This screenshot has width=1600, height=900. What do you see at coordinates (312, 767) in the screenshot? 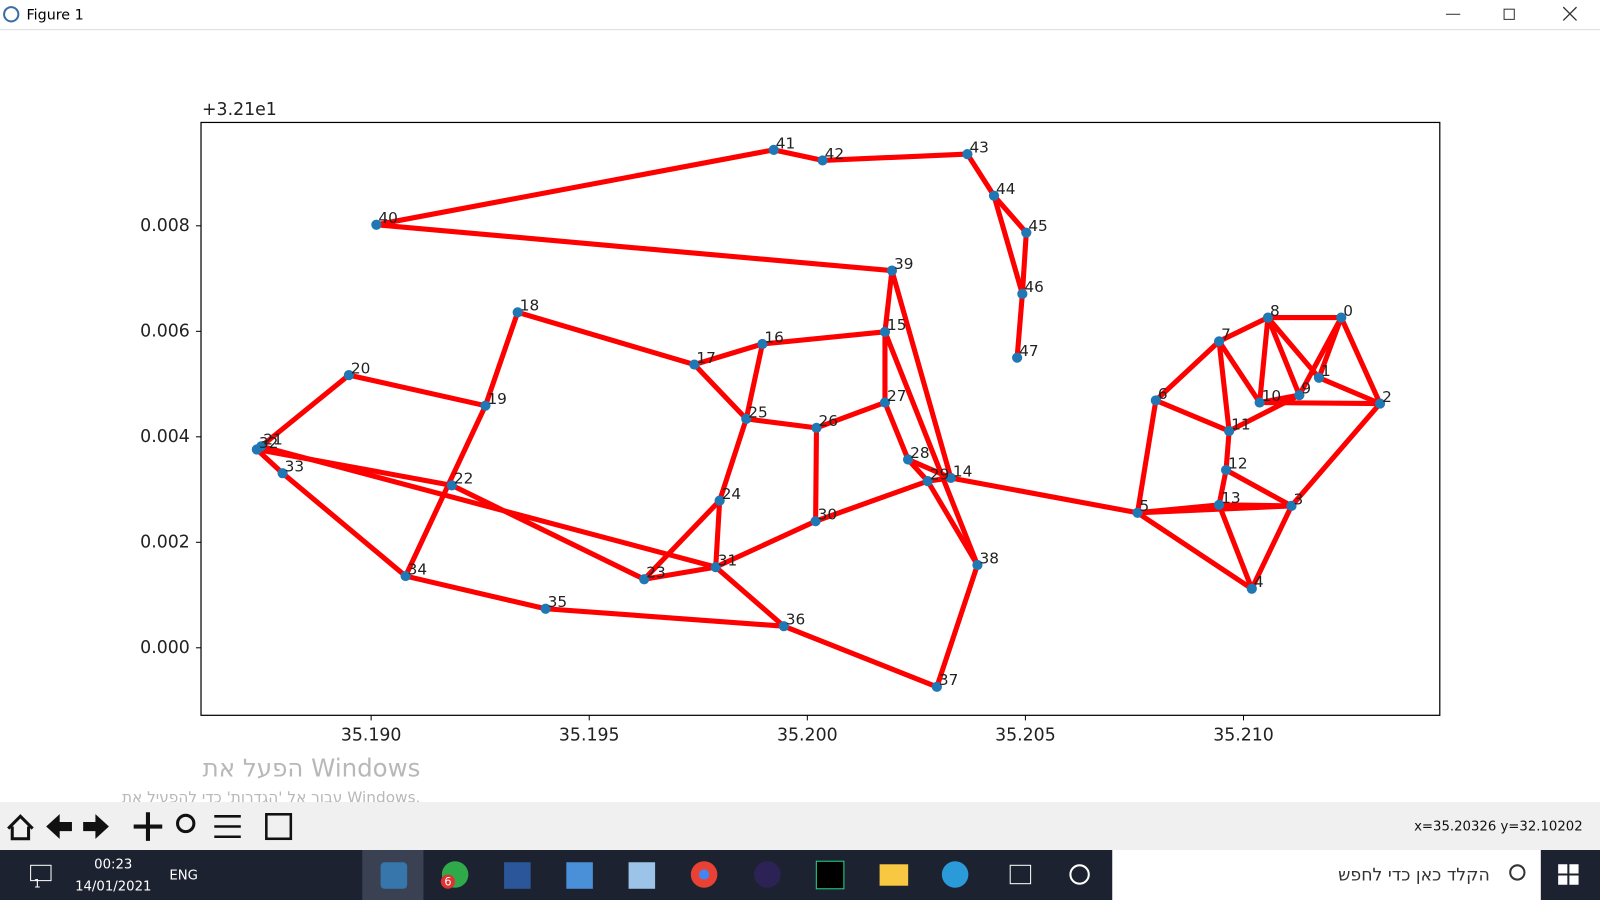
I see `activation-title: הפעל את Windows` at bounding box center [312, 767].